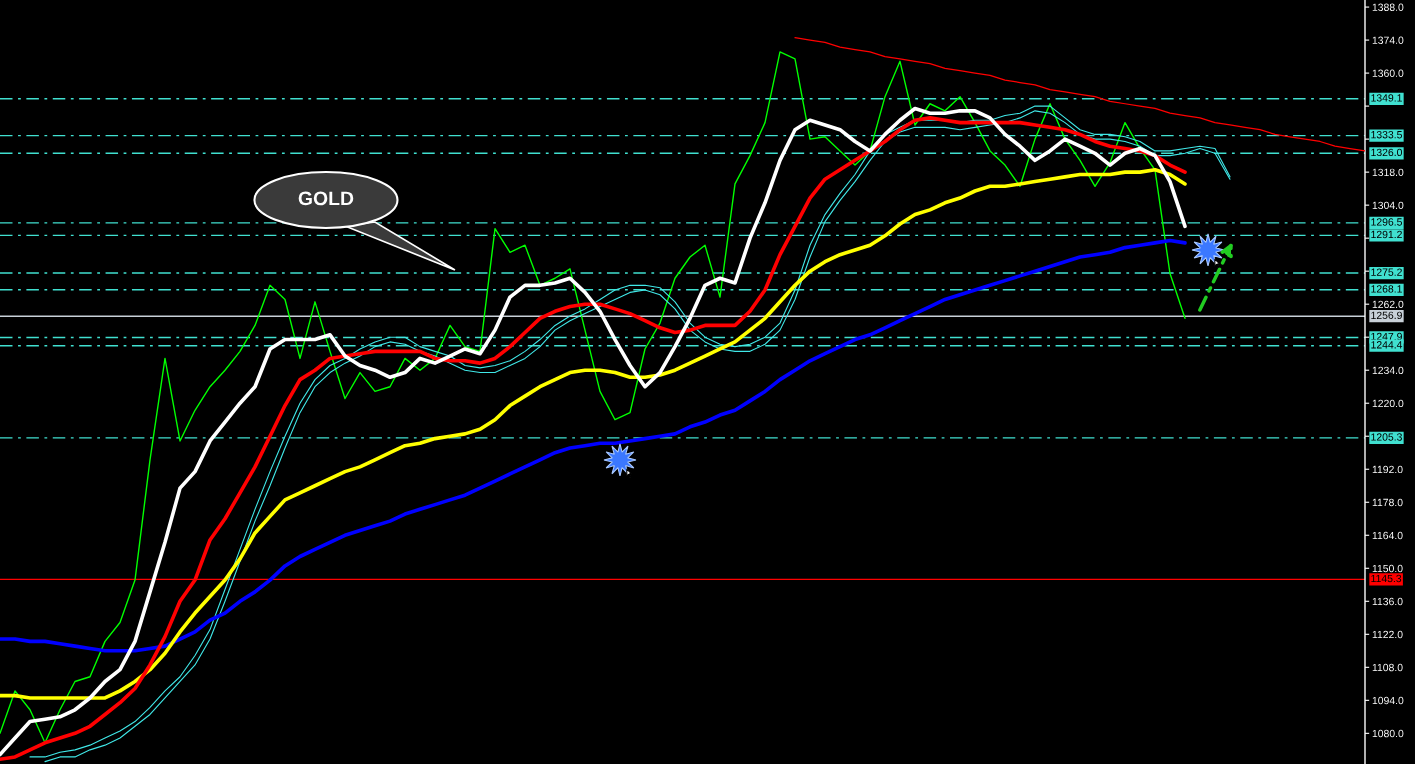 The image size is (1415, 764). I want to click on y-tick-label: 1304.0, so click(1388, 205).